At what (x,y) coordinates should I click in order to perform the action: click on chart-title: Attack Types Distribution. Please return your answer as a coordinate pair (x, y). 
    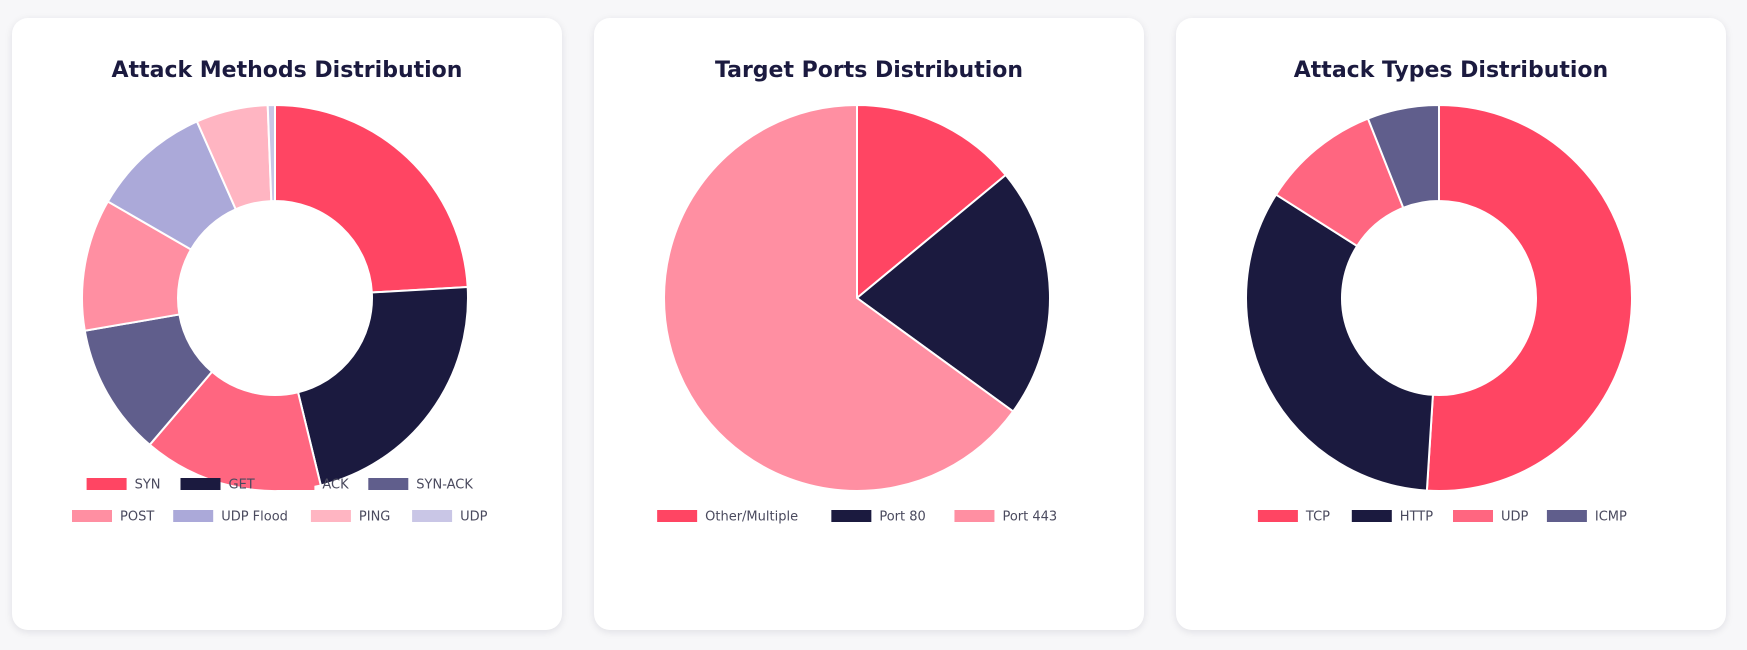
    Looking at the image, I should click on (1451, 70).